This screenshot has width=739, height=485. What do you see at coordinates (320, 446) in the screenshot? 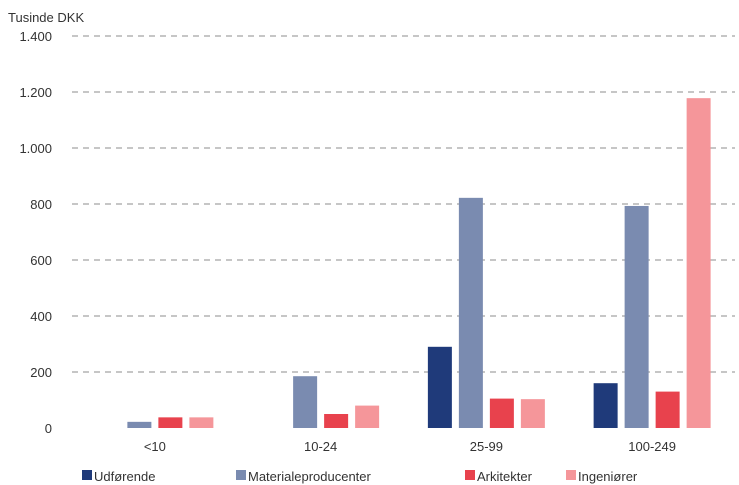
I see `x-tick-label: 10-24` at bounding box center [320, 446].